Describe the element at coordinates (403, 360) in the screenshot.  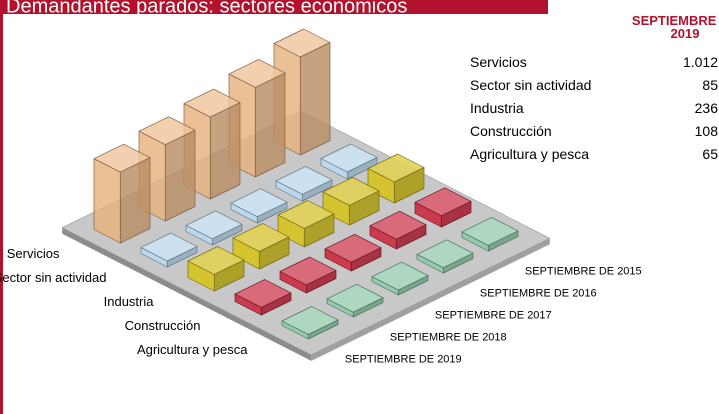
I see `category-label: SEPTIEMBRE DE 2019` at that location.